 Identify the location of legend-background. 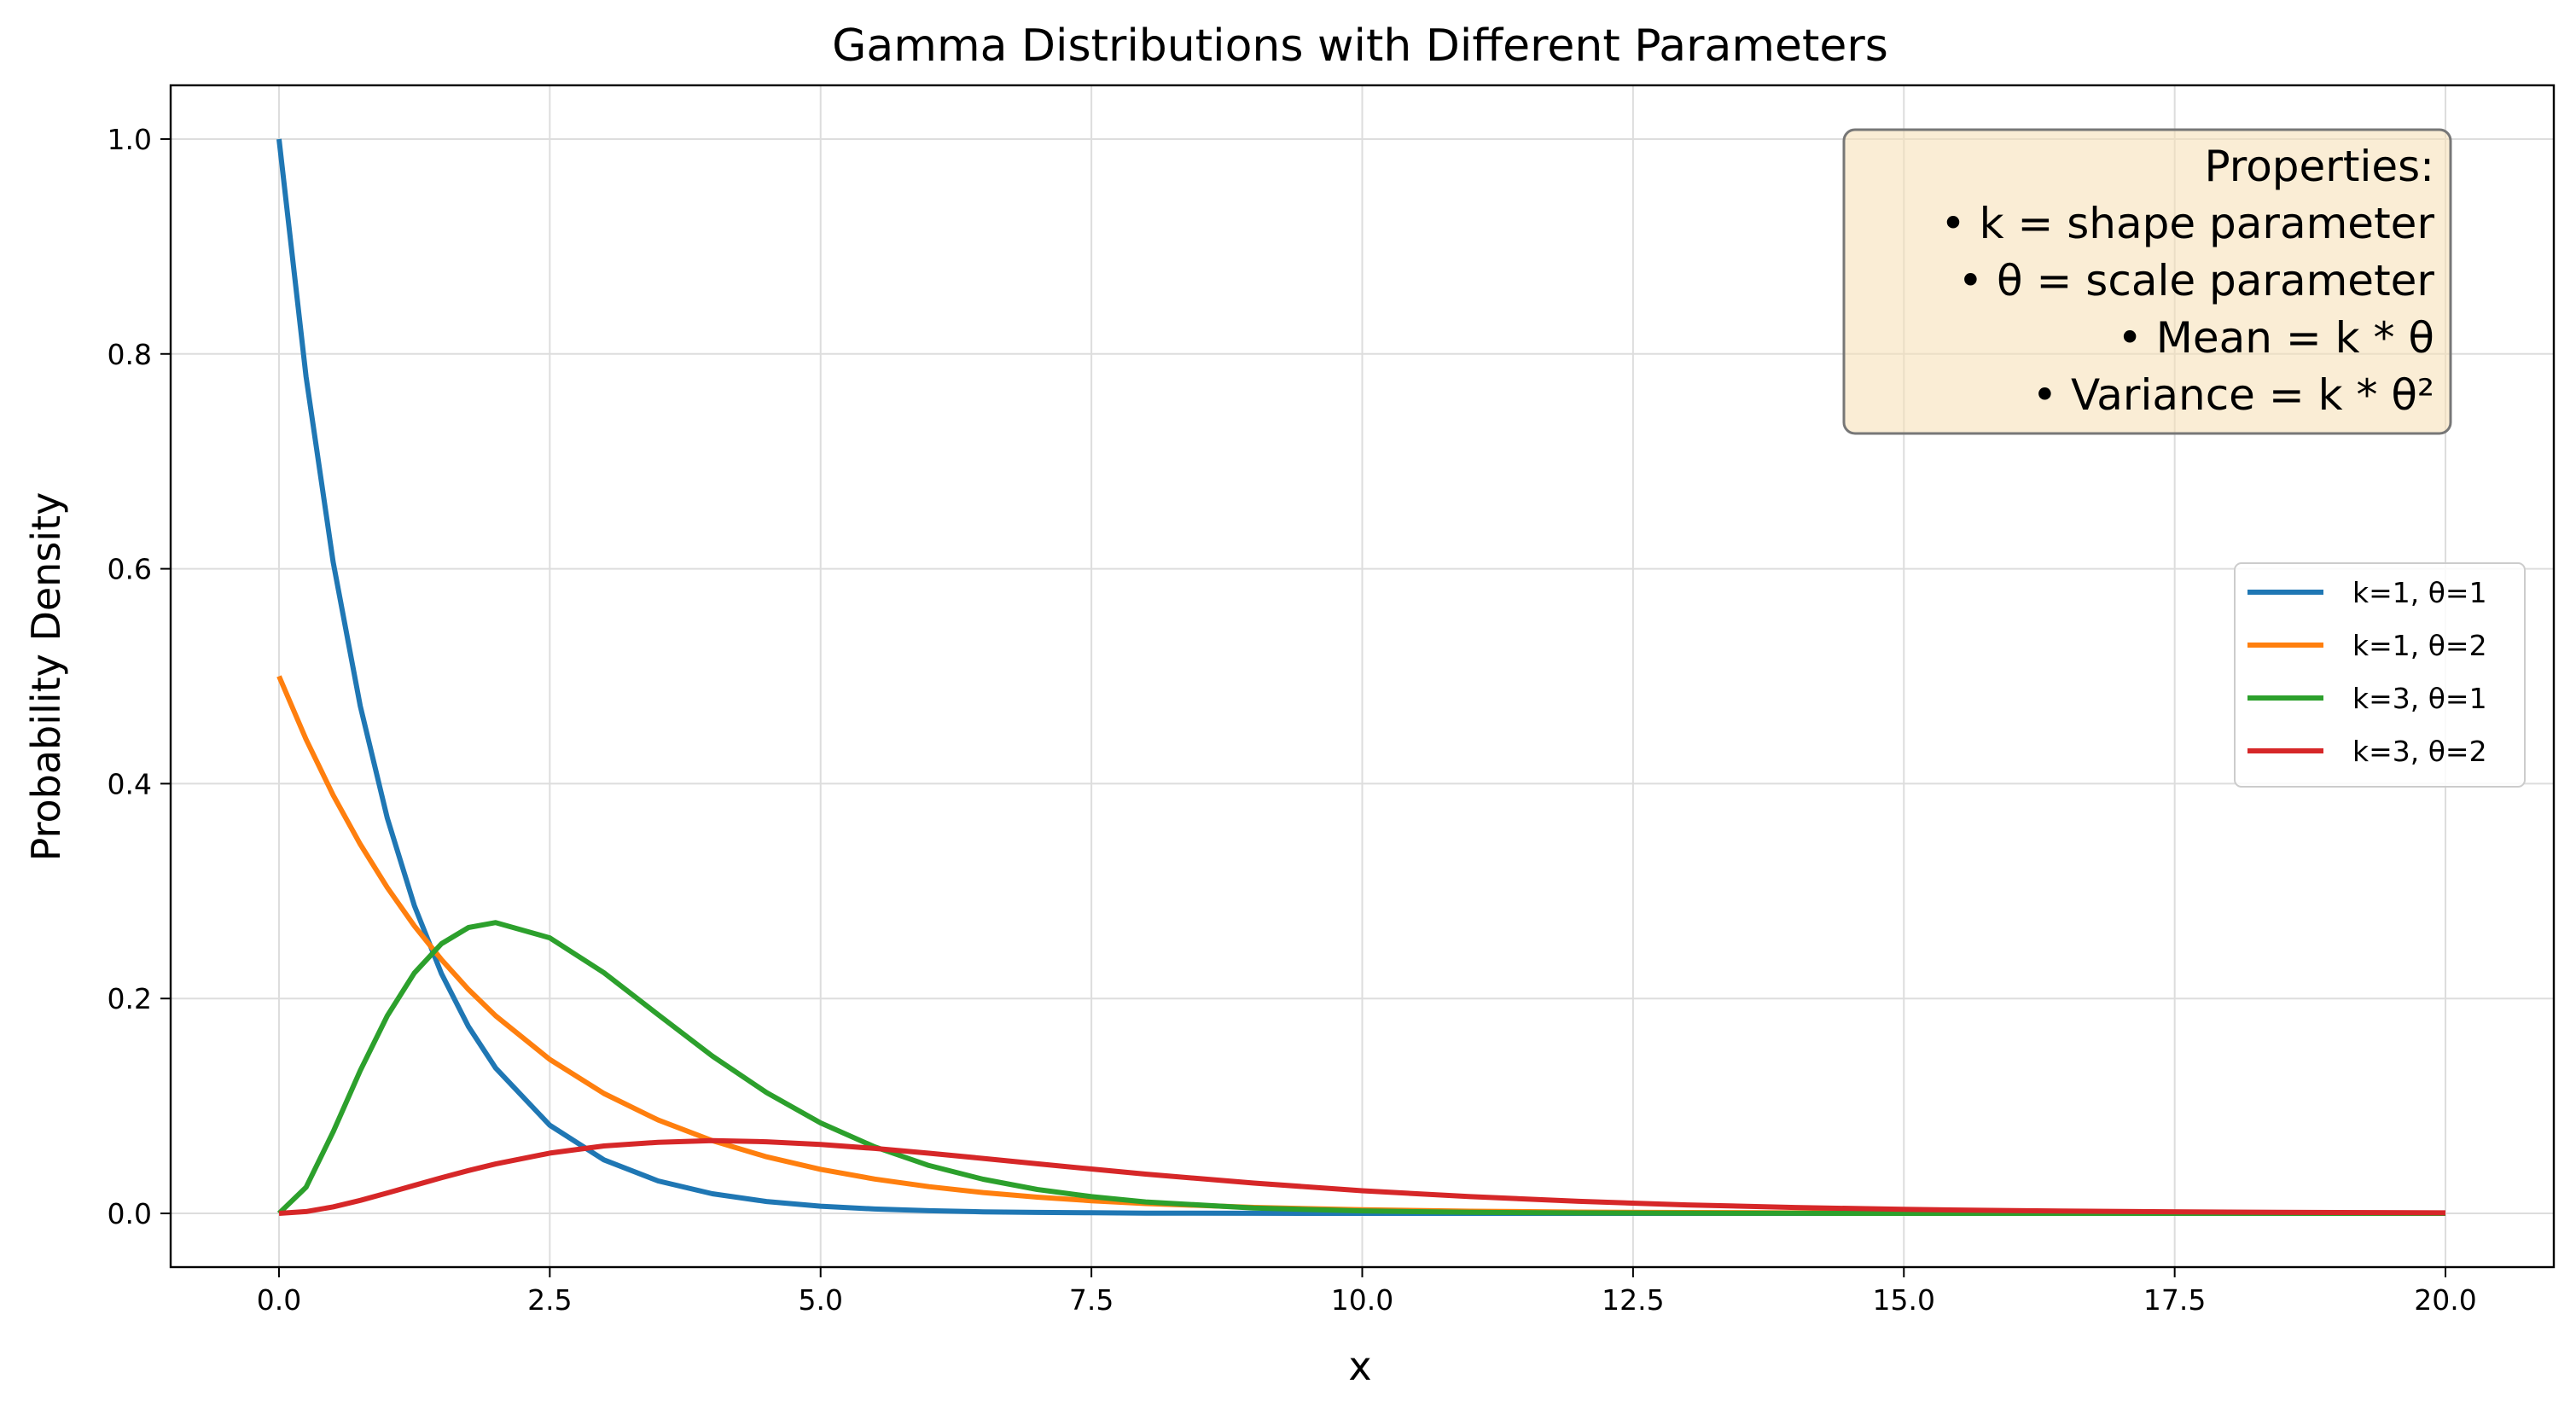
(2380, 675).